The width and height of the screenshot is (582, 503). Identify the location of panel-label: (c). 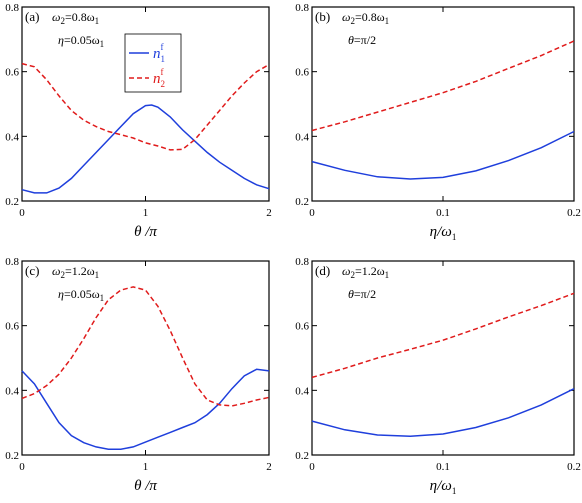
(32, 270).